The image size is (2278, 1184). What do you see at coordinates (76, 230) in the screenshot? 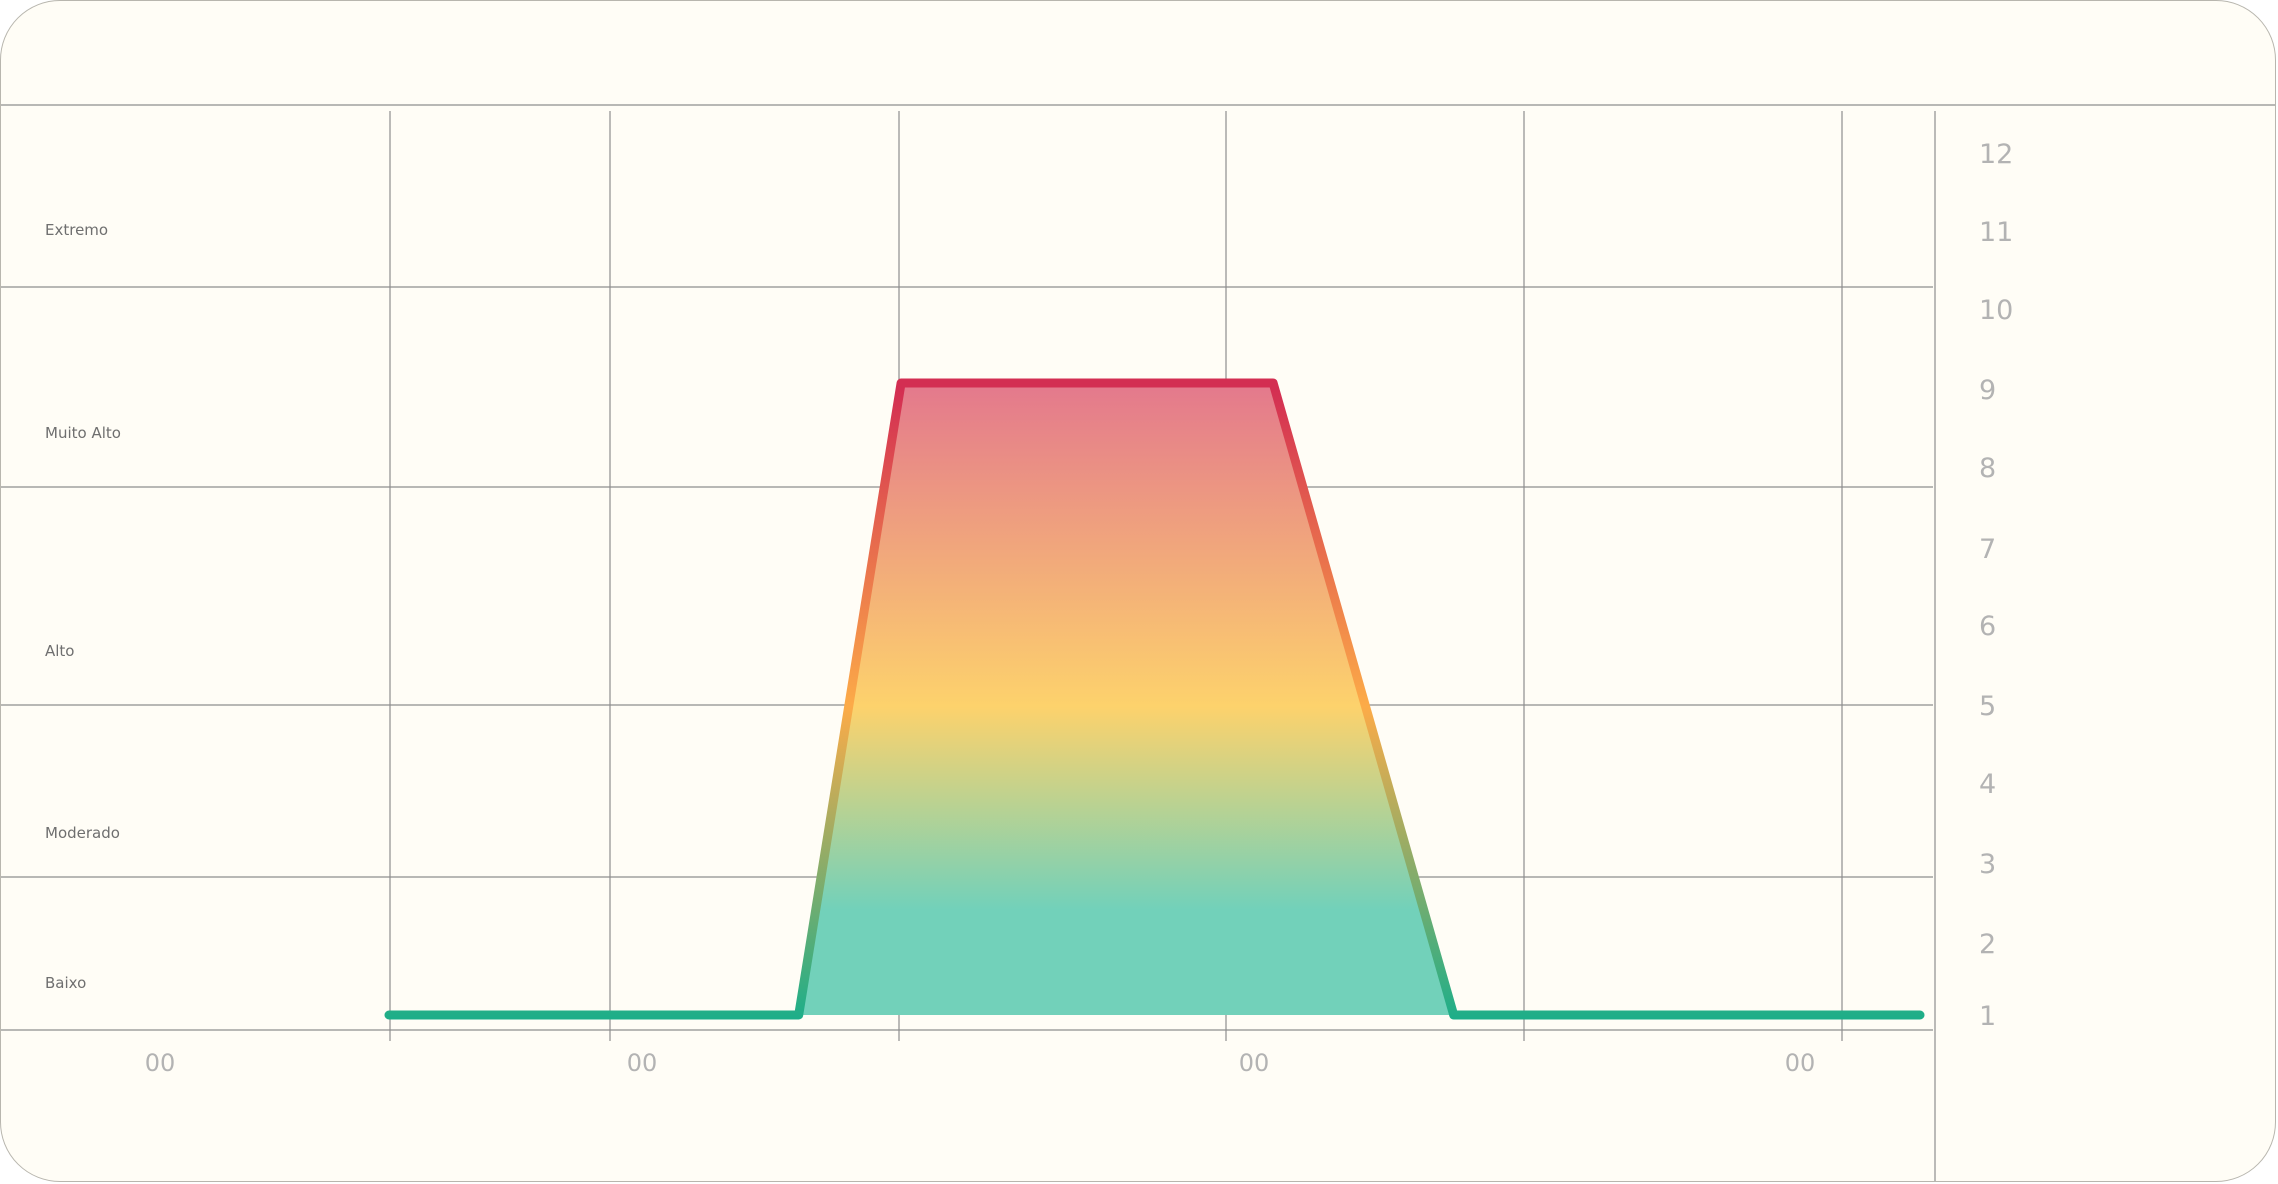
I see `band-label: Extremo` at bounding box center [76, 230].